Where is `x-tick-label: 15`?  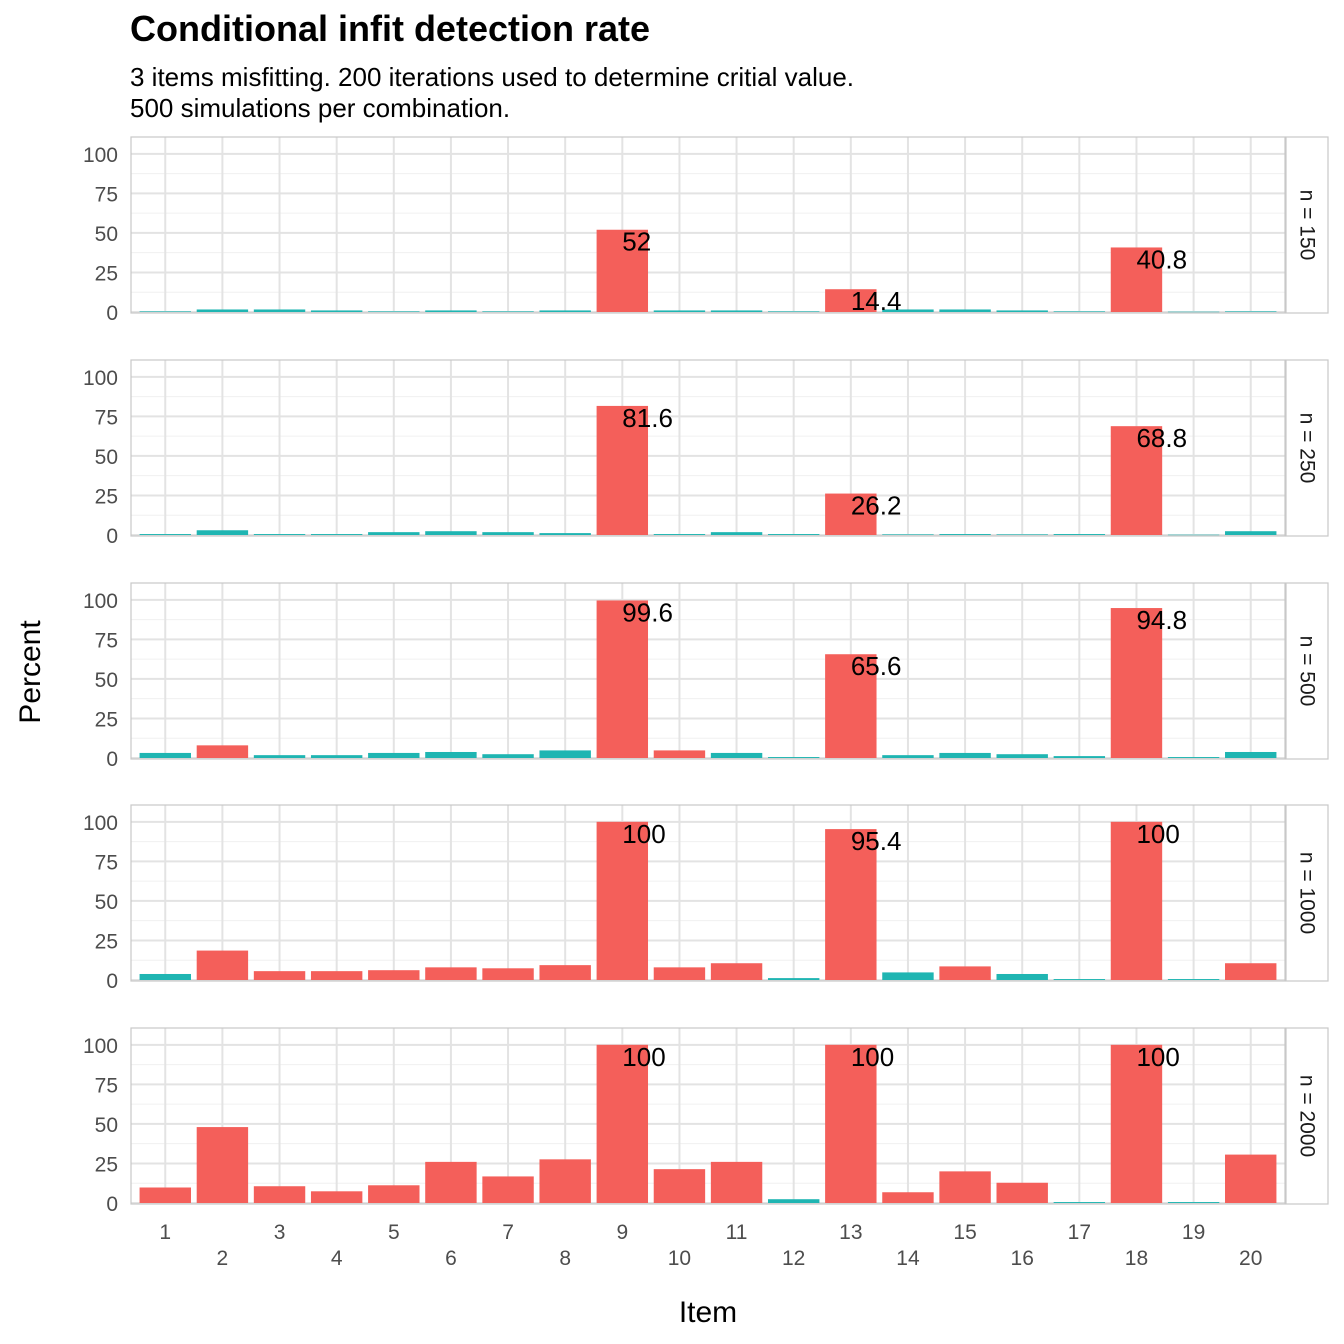 x-tick-label: 15 is located at coordinates (964, 1232).